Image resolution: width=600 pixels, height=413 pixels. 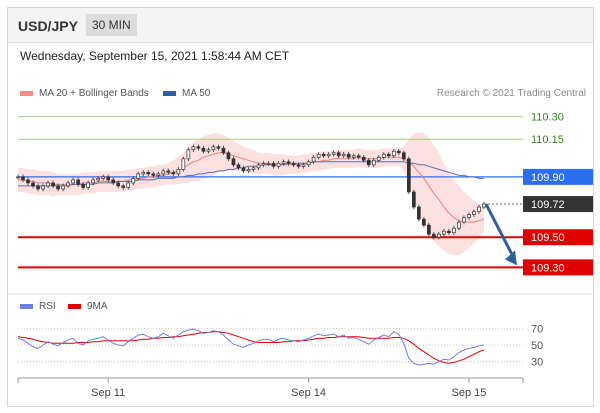 I want to click on legend-label-rsi: RSI, so click(x=47, y=306).